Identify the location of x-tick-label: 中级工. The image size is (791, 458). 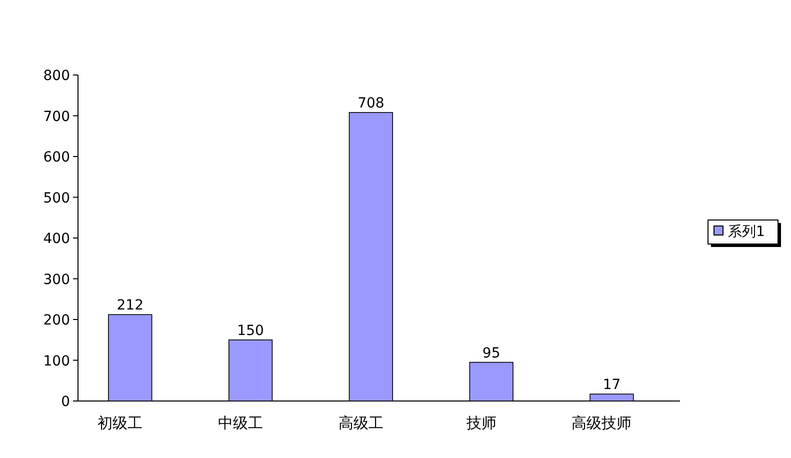
(241, 423).